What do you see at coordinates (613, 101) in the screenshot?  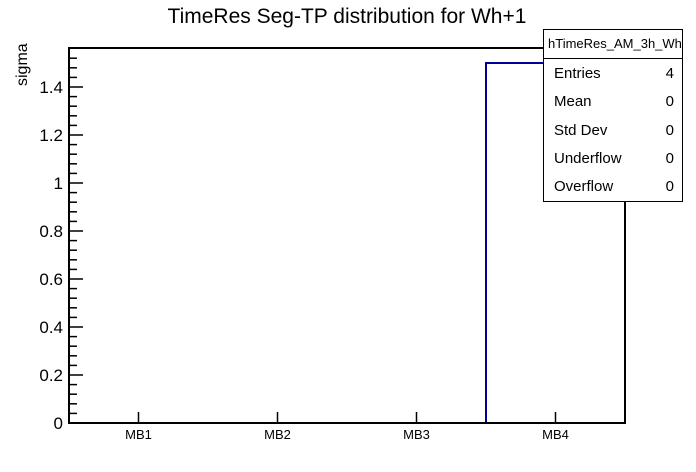 I see `stats-row: Mean 0` at bounding box center [613, 101].